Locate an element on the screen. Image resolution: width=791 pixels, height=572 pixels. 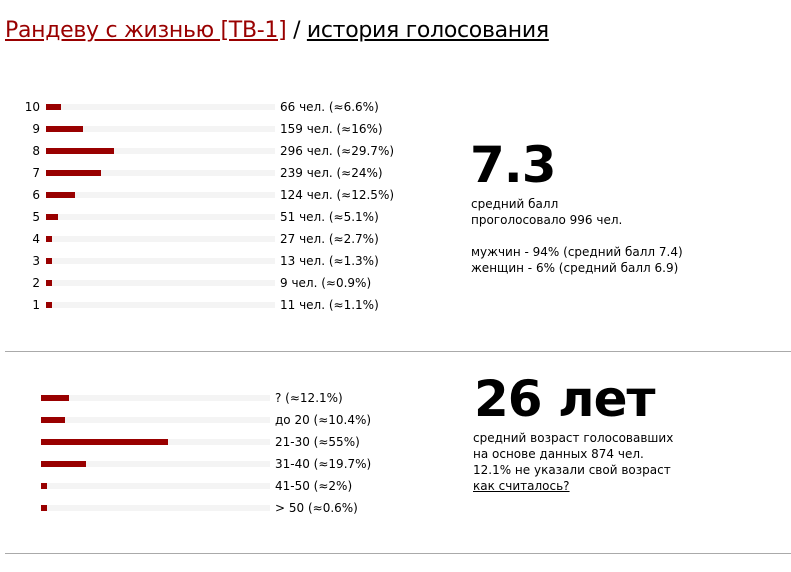
women-stats: женщин - 6% (средний балл 6.9) is located at coordinates (575, 268).